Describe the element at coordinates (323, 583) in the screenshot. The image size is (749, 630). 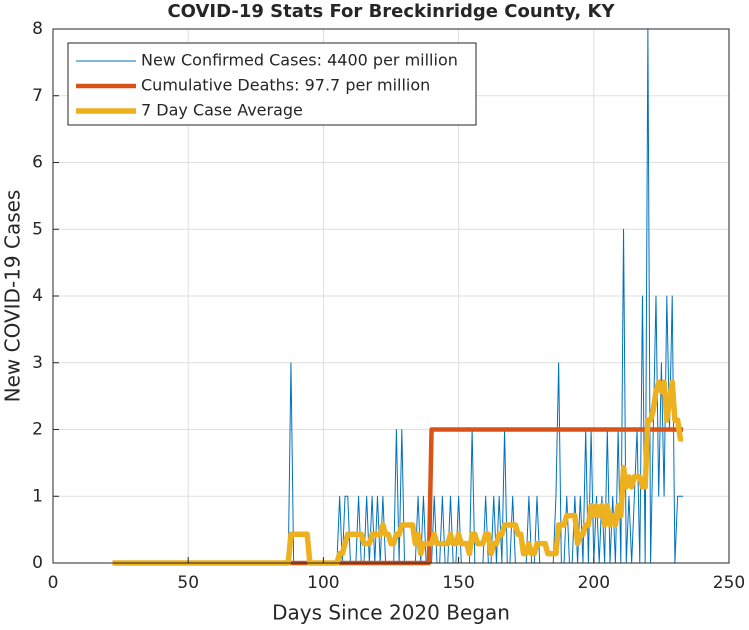
I see `x-tick-label: 100` at that location.